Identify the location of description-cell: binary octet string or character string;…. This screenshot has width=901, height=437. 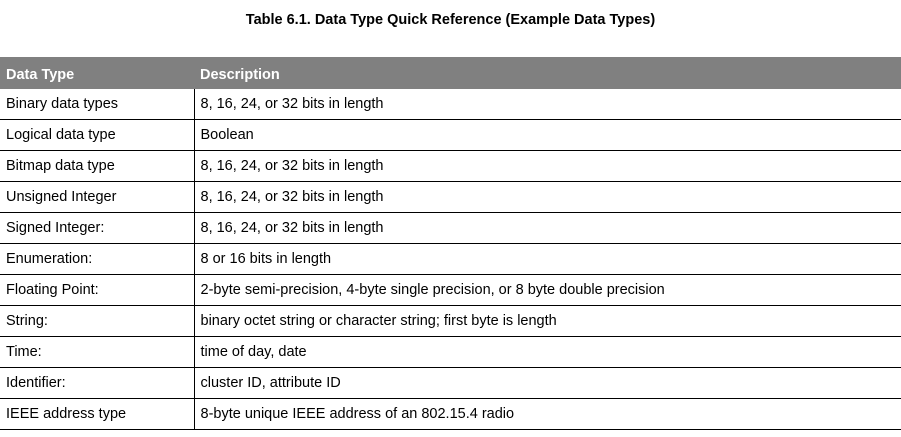
(547, 321).